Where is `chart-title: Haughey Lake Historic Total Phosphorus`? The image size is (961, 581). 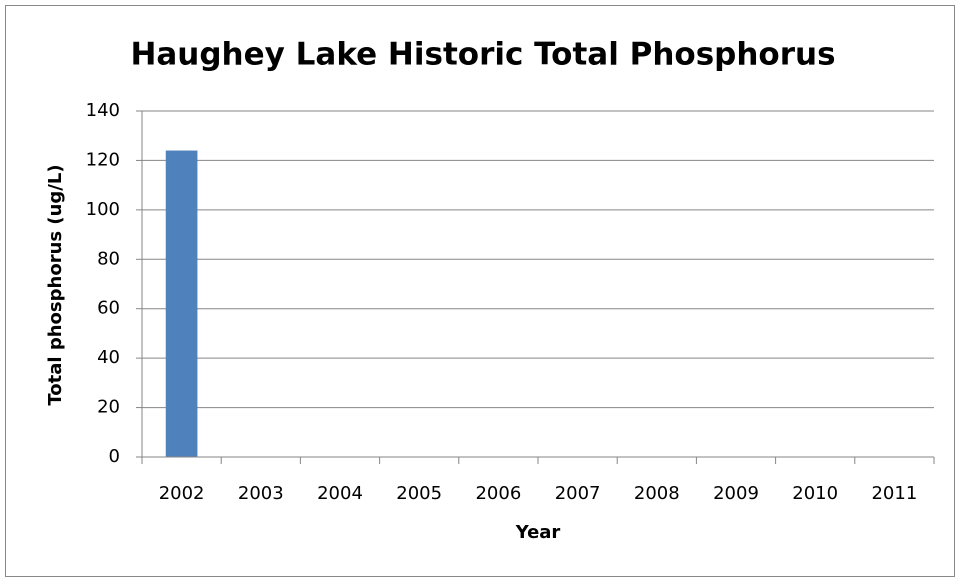
chart-title: Haughey Lake Historic Total Phosphorus is located at coordinates (482, 55).